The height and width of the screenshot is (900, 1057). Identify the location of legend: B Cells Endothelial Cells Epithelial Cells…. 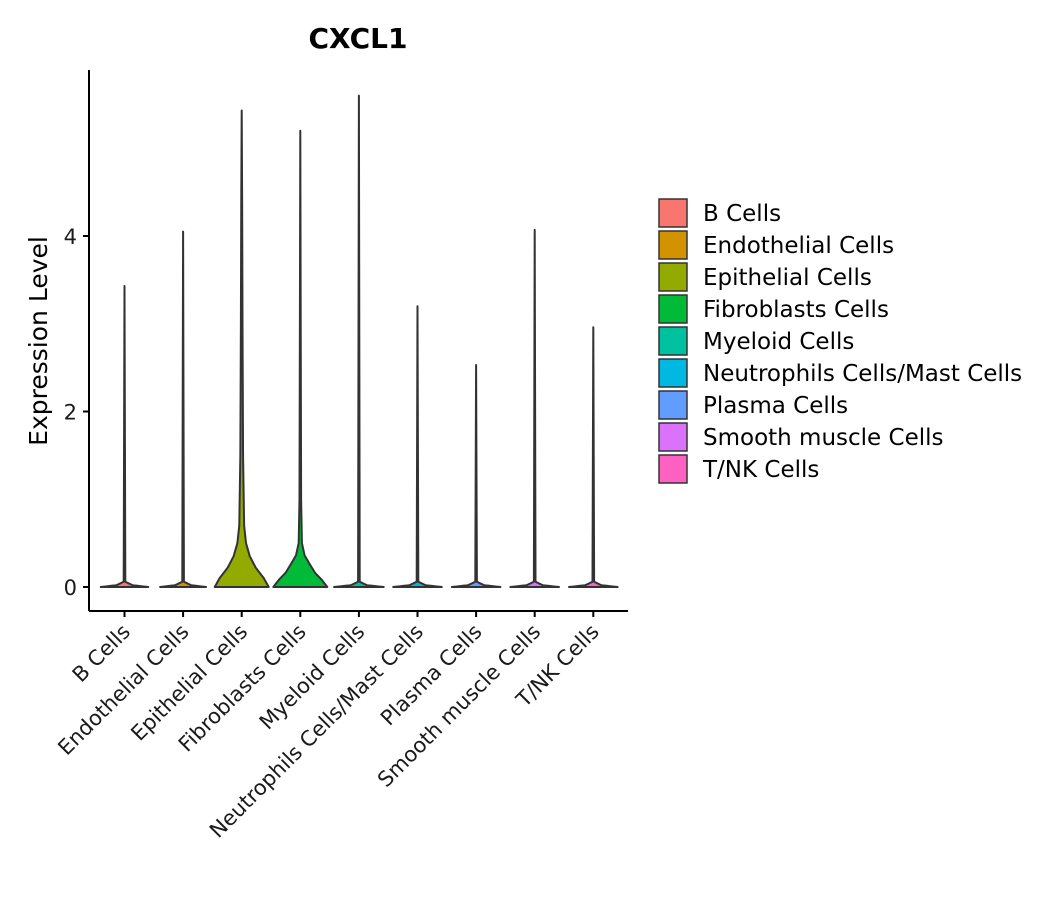
(840, 341).